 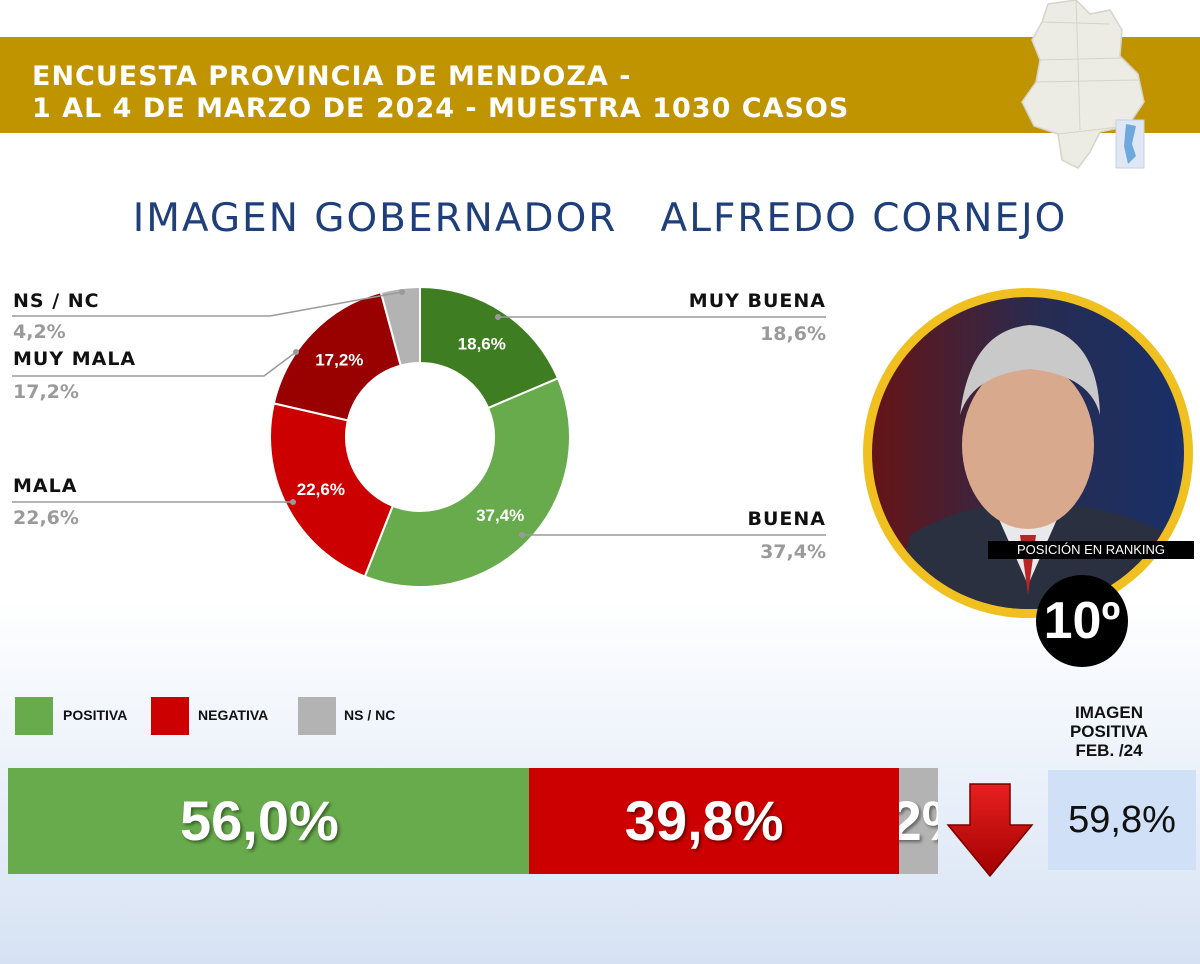 What do you see at coordinates (45, 486) in the screenshot?
I see `label-mala: MALA` at bounding box center [45, 486].